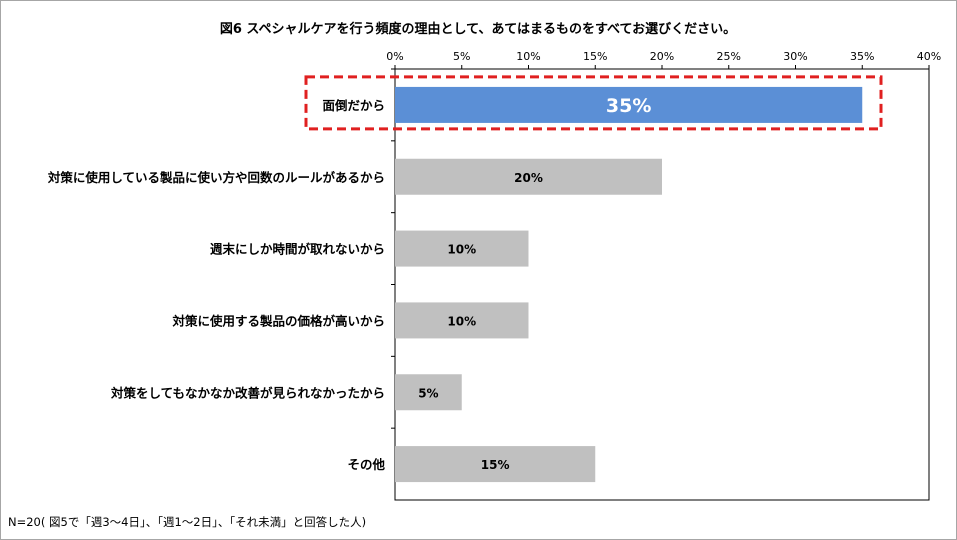 This screenshot has width=957, height=540. I want to click on data-label: 20%, so click(528, 178).